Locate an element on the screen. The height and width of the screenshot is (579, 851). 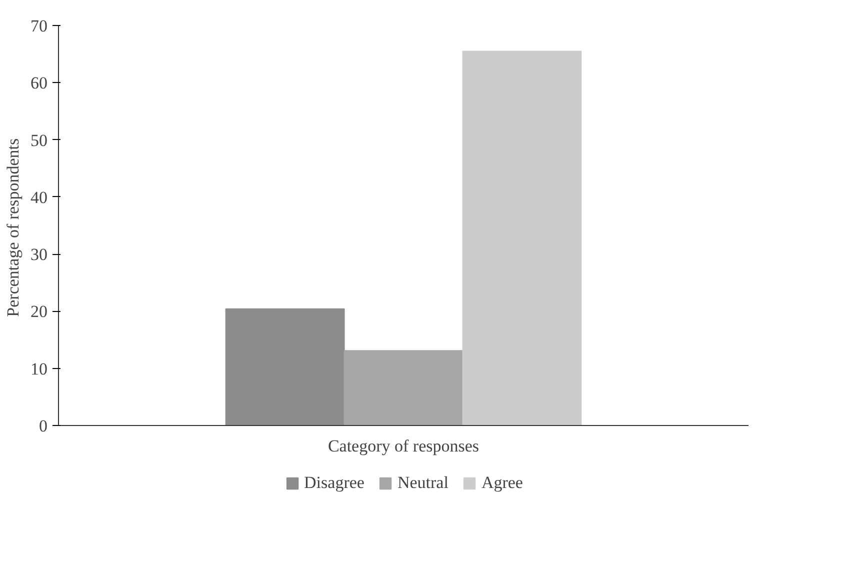
y-tick-label: 30 is located at coordinates (39, 254).